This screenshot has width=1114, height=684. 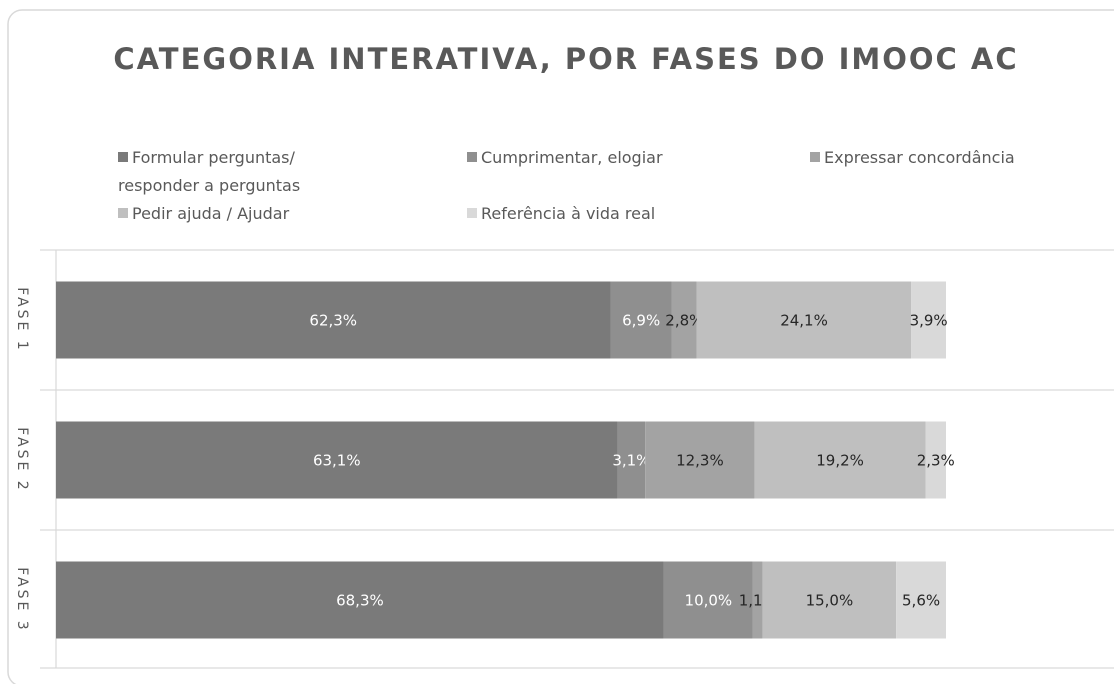 I want to click on data-label: 3,9%, so click(x=929, y=321).